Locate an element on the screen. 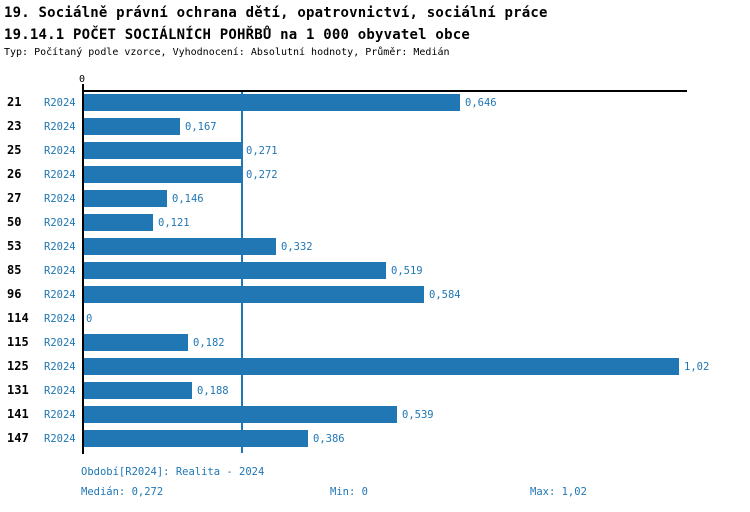 This screenshot has width=750, height=512. bar-value-label: 1,02 is located at coordinates (697, 367).